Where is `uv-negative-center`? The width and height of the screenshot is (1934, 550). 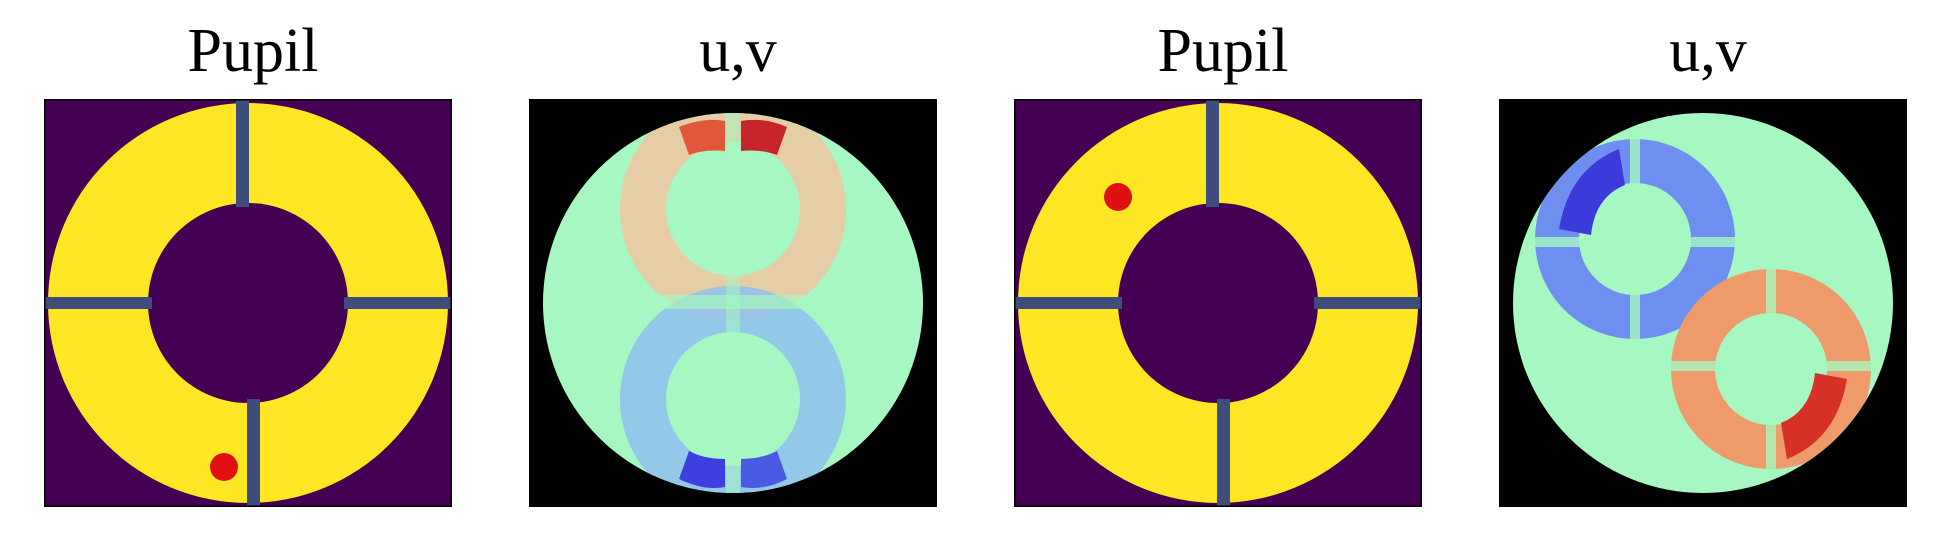
uv-negative-center is located at coordinates (1635, 239).